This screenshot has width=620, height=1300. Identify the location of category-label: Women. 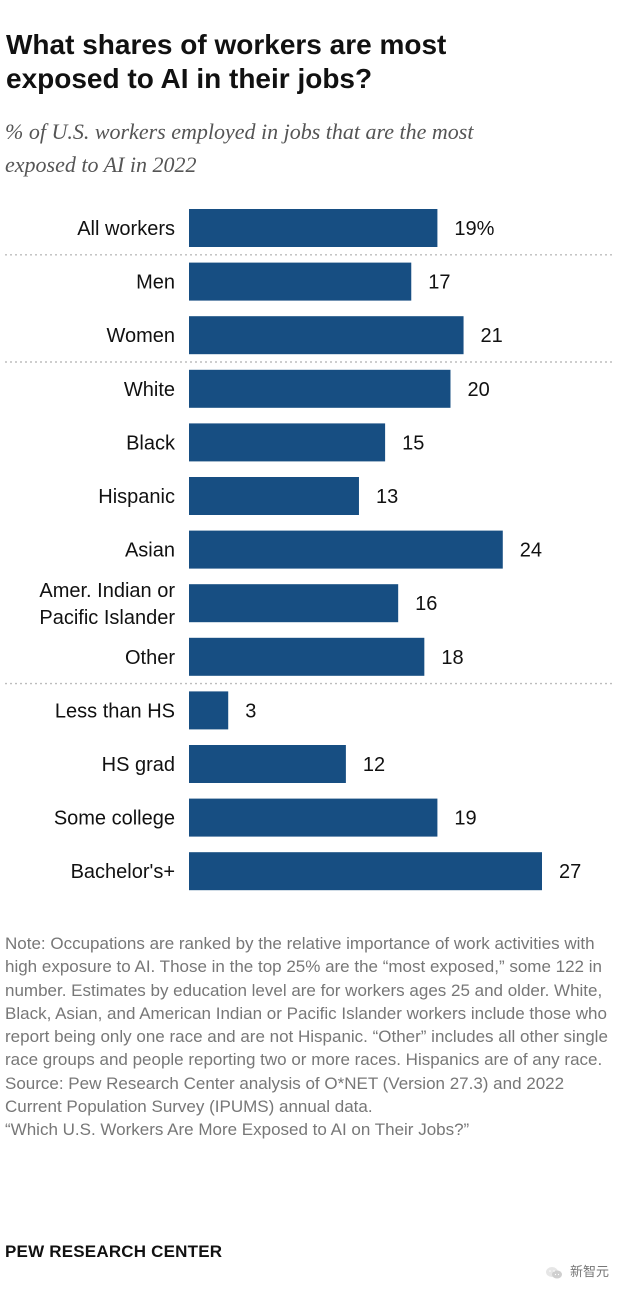
(140, 336).